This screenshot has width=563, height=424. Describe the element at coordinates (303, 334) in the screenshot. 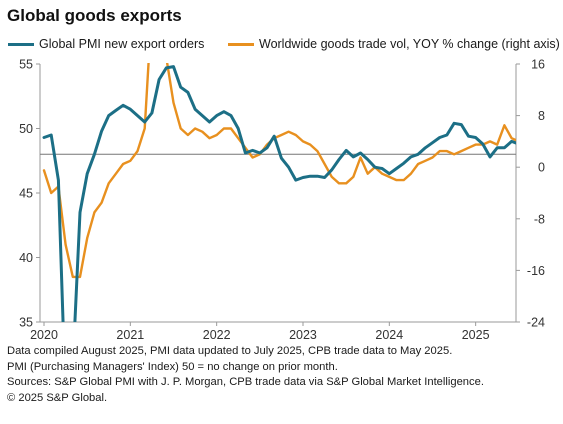

I see `x-tick-label: 2023` at that location.